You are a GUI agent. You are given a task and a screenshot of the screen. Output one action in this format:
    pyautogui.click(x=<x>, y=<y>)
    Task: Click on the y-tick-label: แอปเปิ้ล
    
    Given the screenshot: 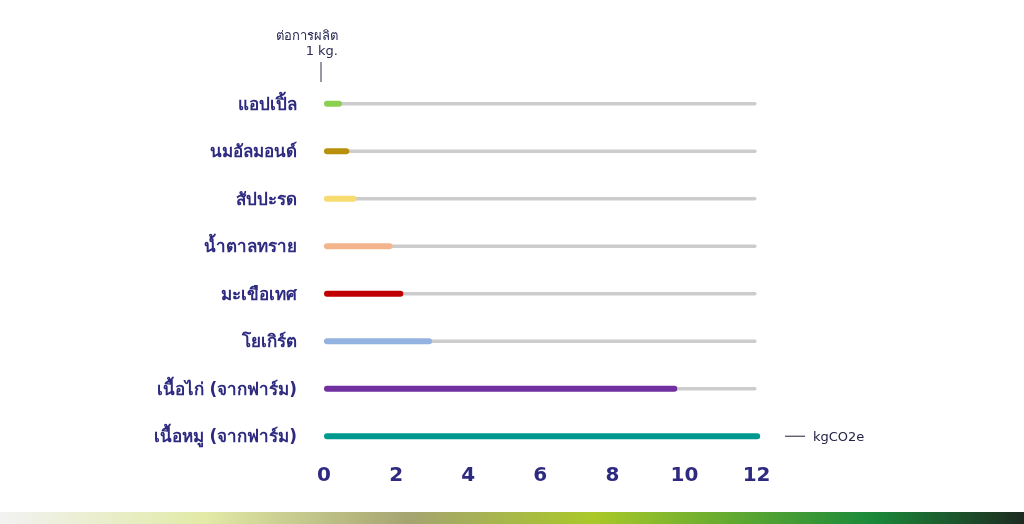 What is the action you would take?
    pyautogui.click(x=267, y=102)
    